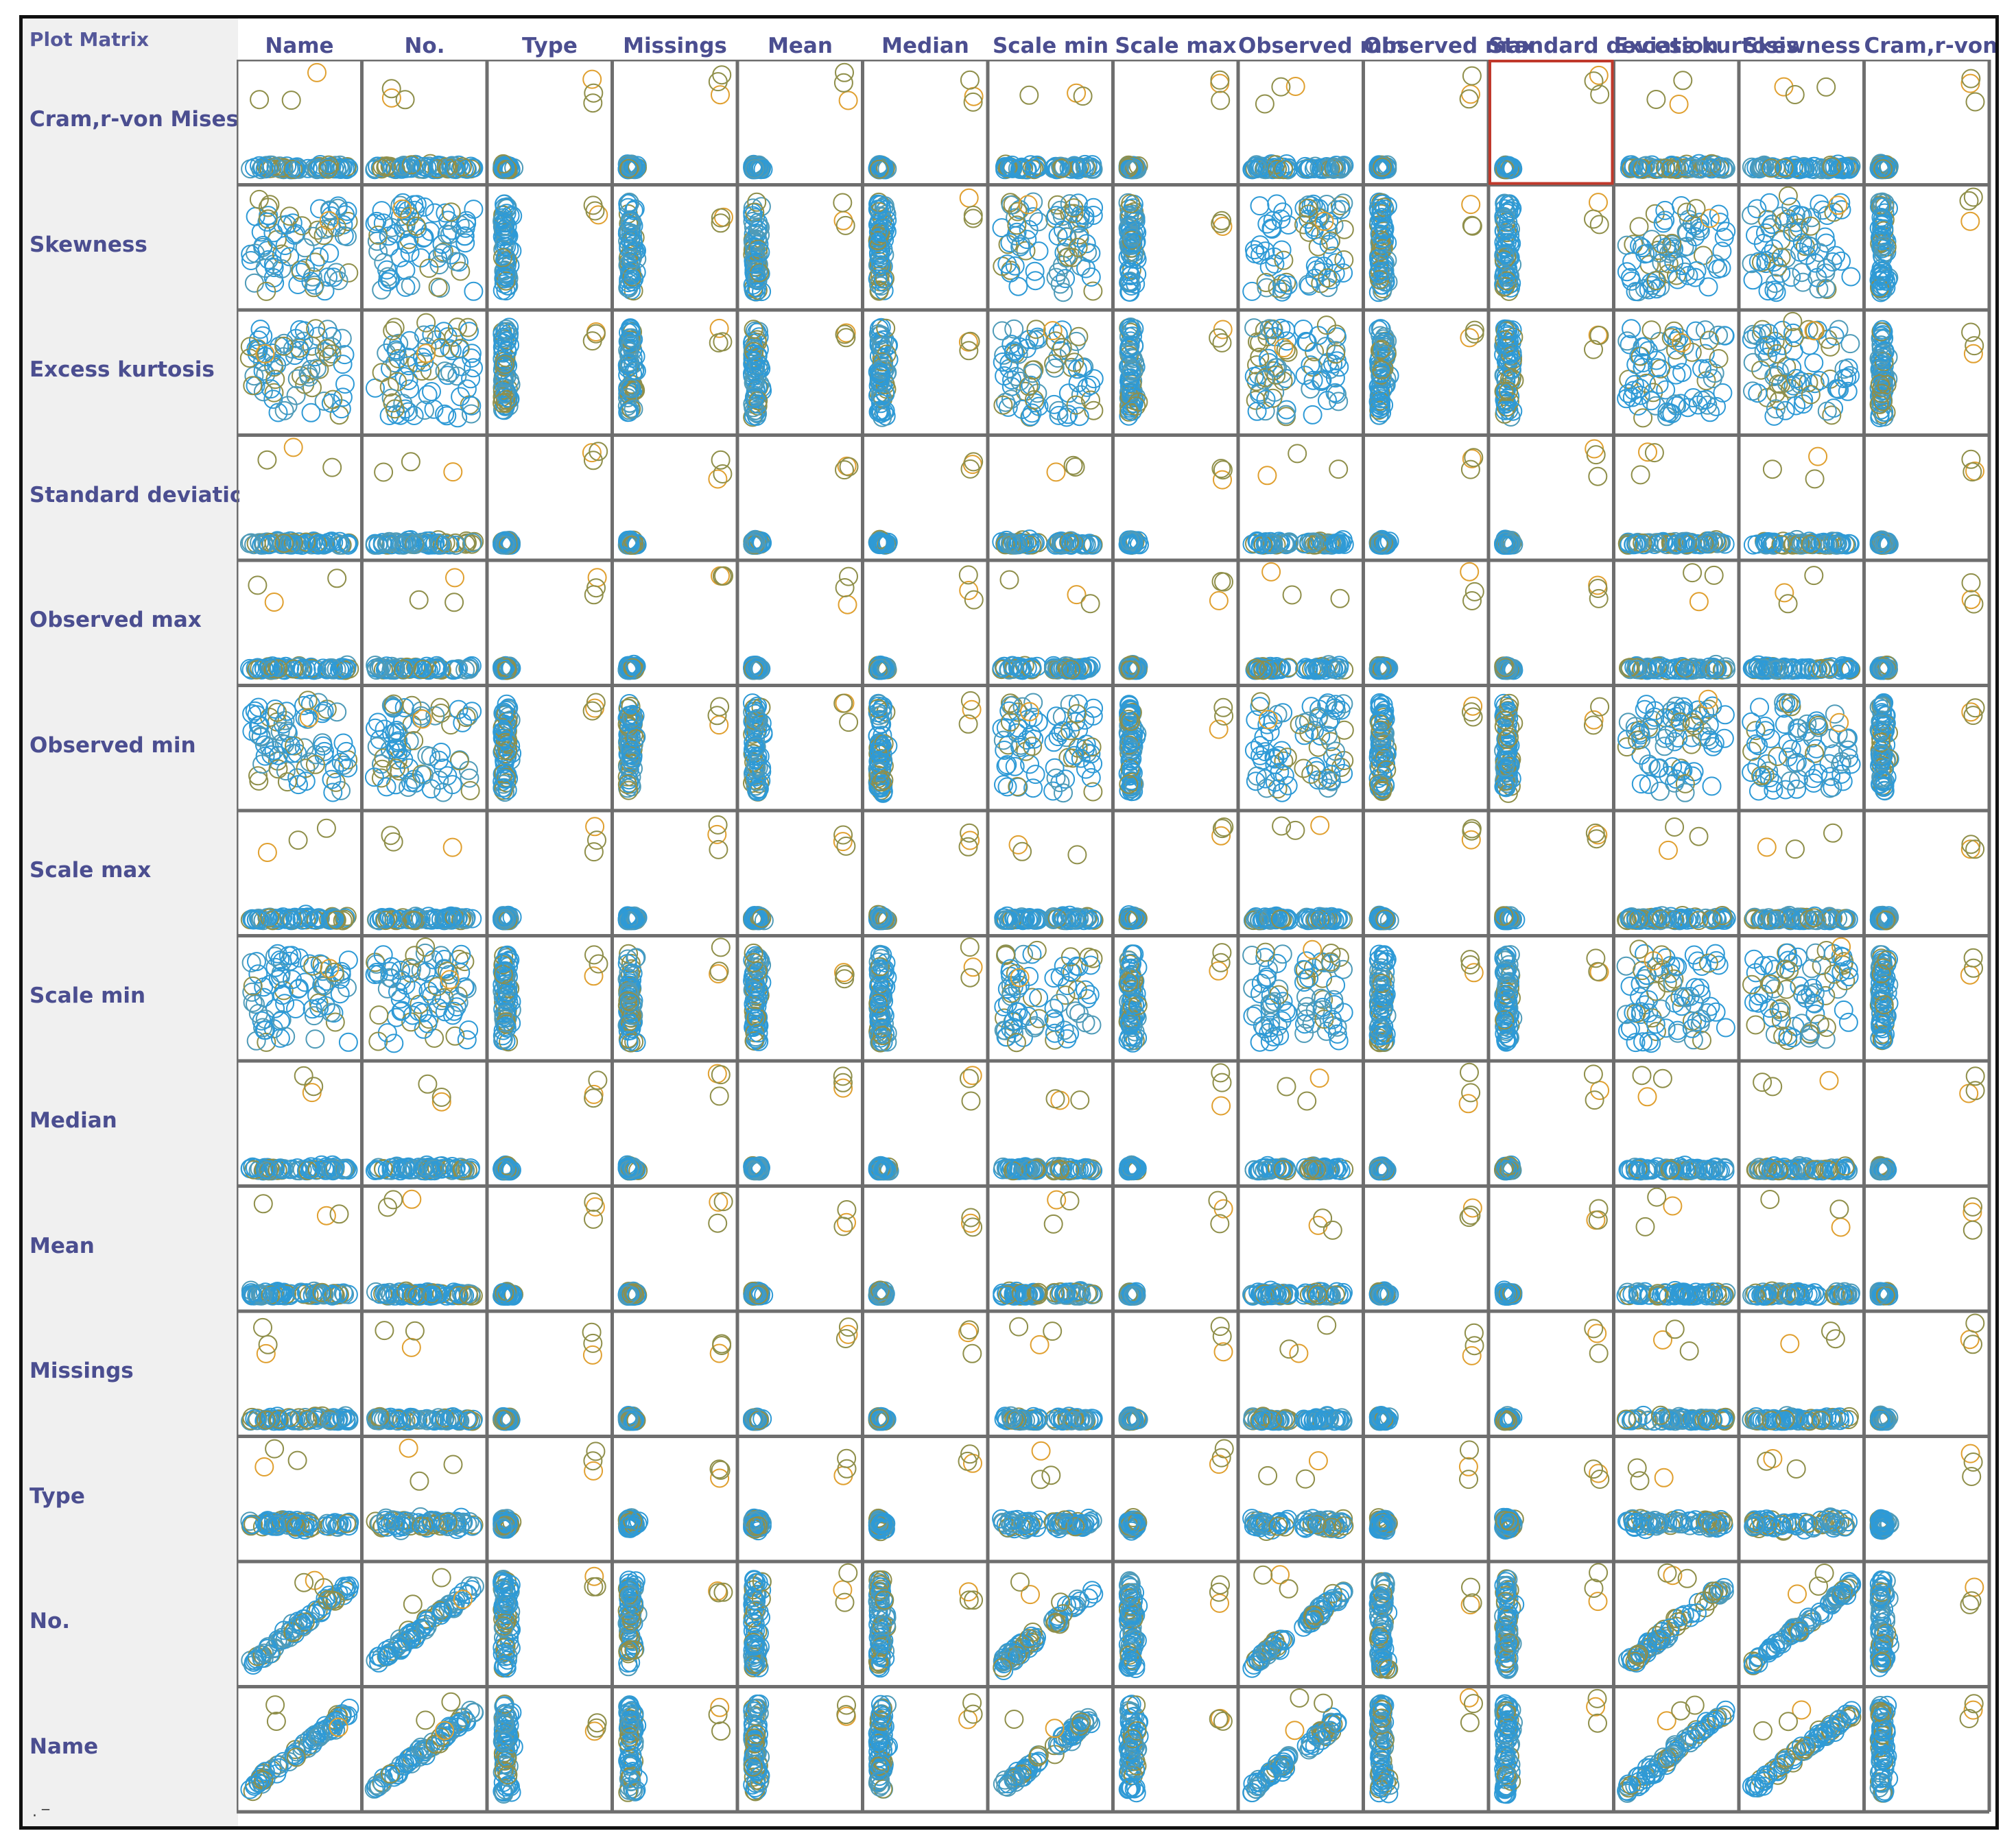 Image resolution: width=2016 pixels, height=1842 pixels. I want to click on row-header: Median, so click(73, 1121).